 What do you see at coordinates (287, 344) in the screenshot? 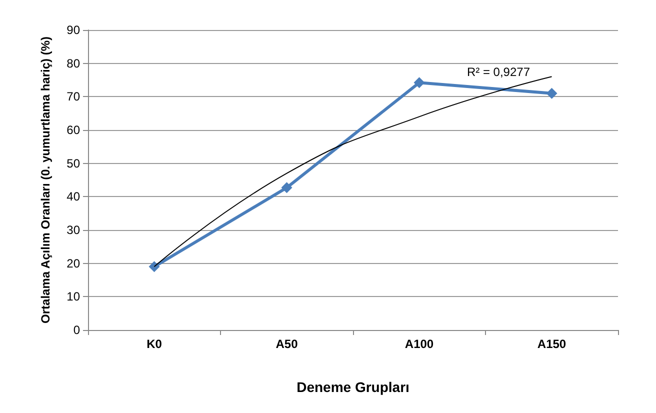
I see `x-tick-label: A50` at bounding box center [287, 344].